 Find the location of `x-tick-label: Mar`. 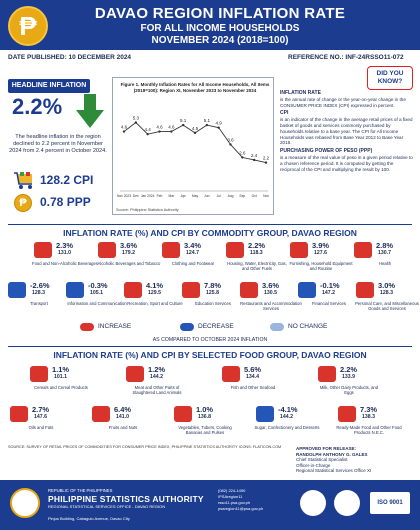

x-tick-label: Mar is located at coordinates (171, 196).